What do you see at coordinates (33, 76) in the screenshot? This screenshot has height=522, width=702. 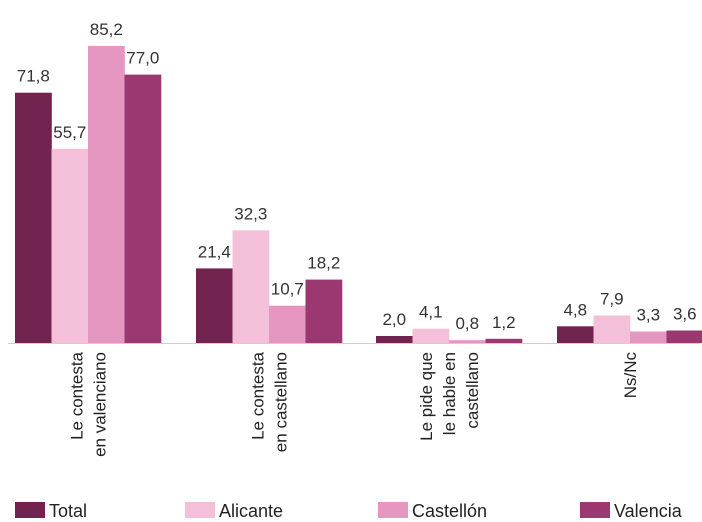 I see `value-label-0-0: 71,8` at bounding box center [33, 76].